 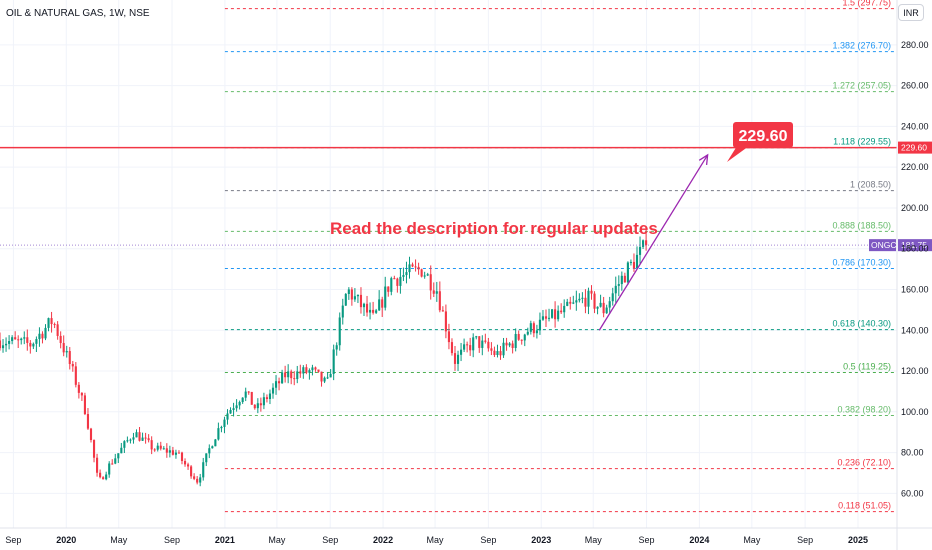 I want to click on x-tick-label: 2022, so click(x=383, y=540).